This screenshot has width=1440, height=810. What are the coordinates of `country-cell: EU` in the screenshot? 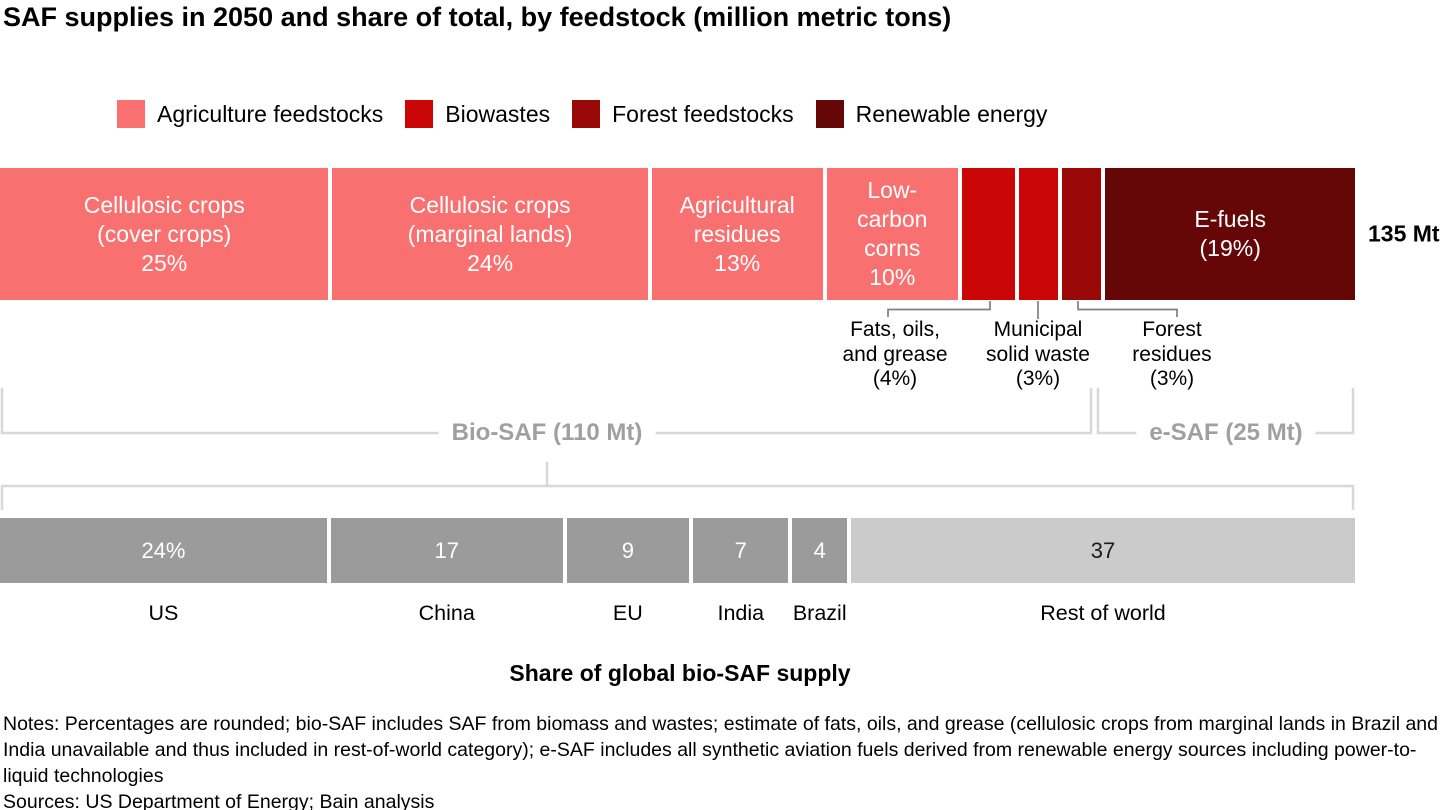 It's located at (628, 613).